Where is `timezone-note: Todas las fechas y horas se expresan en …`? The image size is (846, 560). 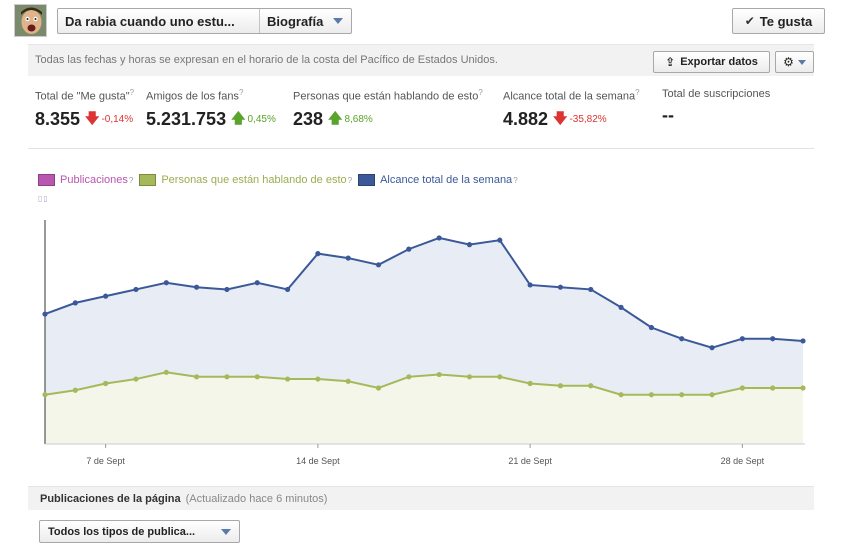 timezone-note: Todas las fechas y horas se expresan en … is located at coordinates (266, 60).